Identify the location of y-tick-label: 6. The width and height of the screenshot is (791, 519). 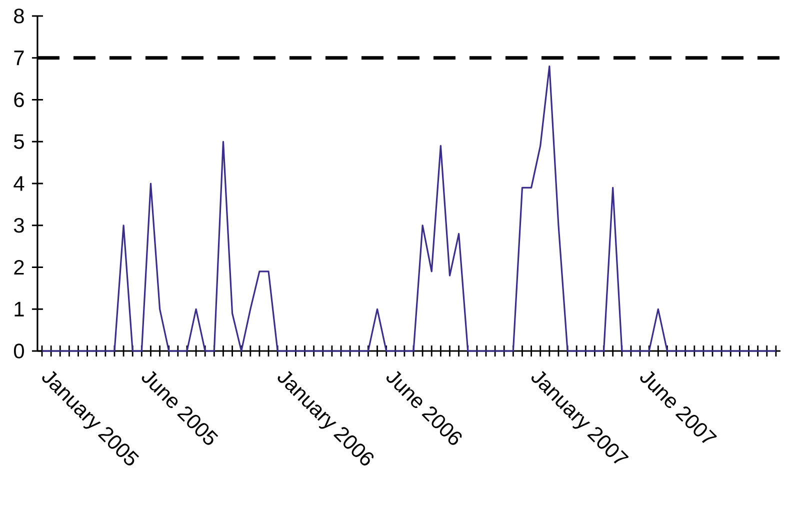
(19, 100).